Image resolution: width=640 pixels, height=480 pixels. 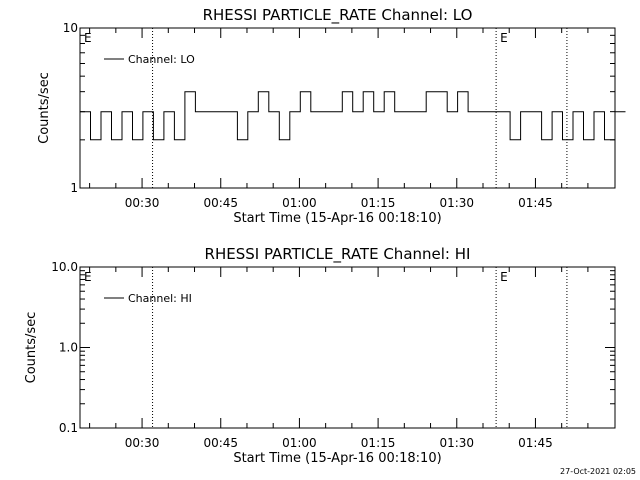 What do you see at coordinates (70, 28) in the screenshot?
I see `y-tick-label: 10` at bounding box center [70, 28].